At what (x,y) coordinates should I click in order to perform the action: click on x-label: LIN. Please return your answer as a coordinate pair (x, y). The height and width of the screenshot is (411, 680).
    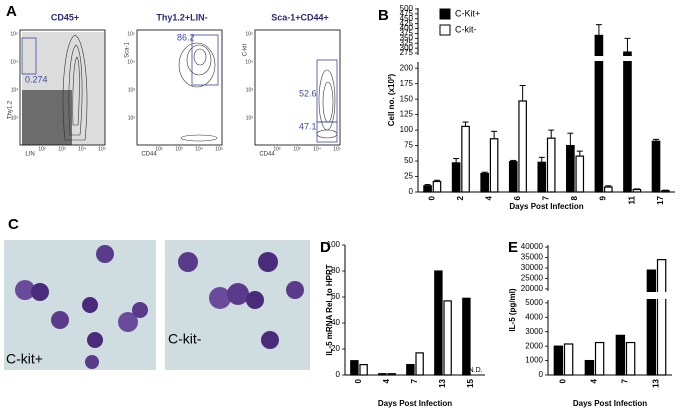
    Looking at the image, I should click on (29, 155).